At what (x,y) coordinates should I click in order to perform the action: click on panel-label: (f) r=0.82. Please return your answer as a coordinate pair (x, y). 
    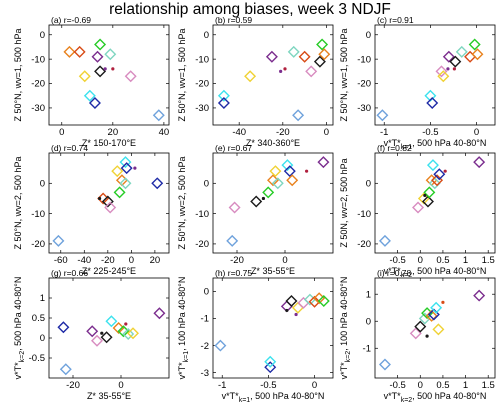
    Looking at the image, I should click on (394, 148).